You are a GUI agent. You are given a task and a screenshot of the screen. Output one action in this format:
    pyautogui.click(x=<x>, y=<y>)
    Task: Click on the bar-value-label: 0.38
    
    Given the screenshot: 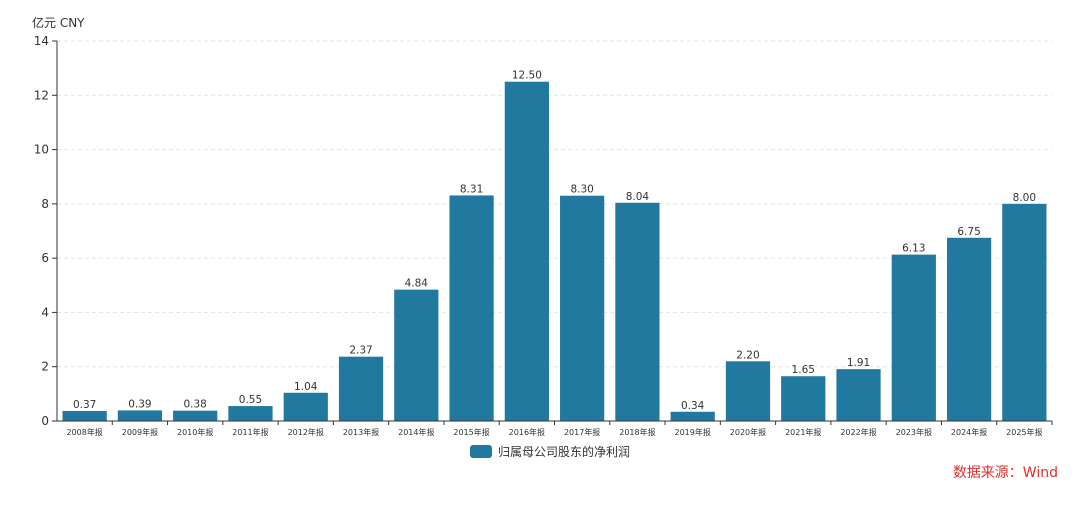 What is the action you would take?
    pyautogui.click(x=194, y=405)
    